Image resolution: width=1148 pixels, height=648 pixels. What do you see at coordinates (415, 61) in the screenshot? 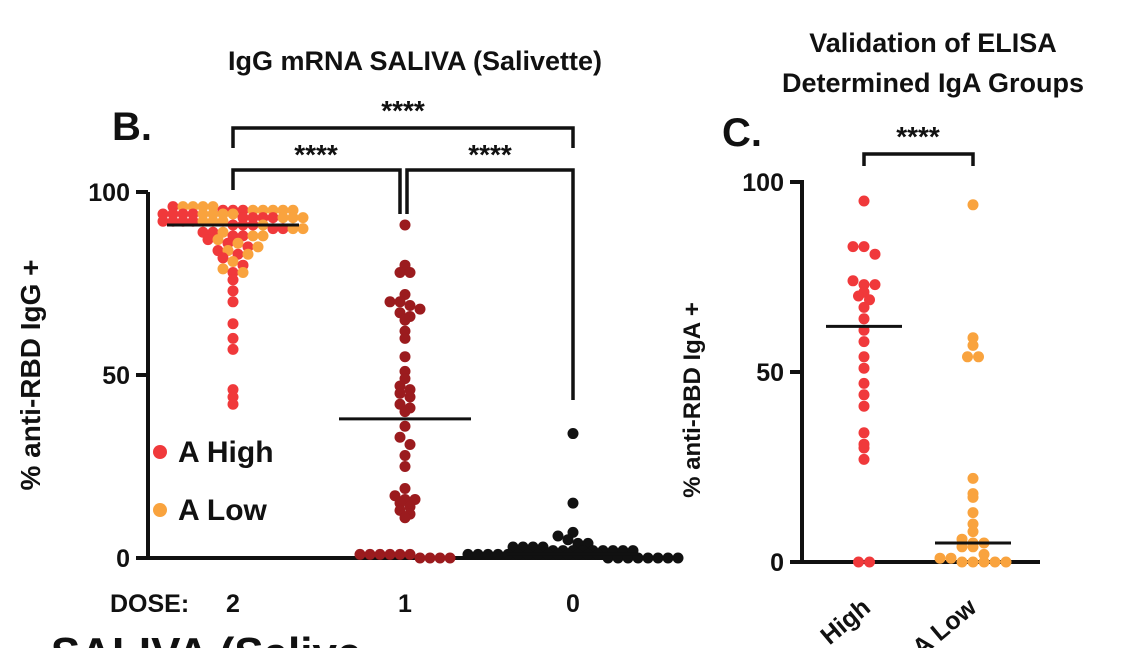
I see `panel-b-title: IgG mRNA SALIVA (Salivette)` at bounding box center [415, 61].